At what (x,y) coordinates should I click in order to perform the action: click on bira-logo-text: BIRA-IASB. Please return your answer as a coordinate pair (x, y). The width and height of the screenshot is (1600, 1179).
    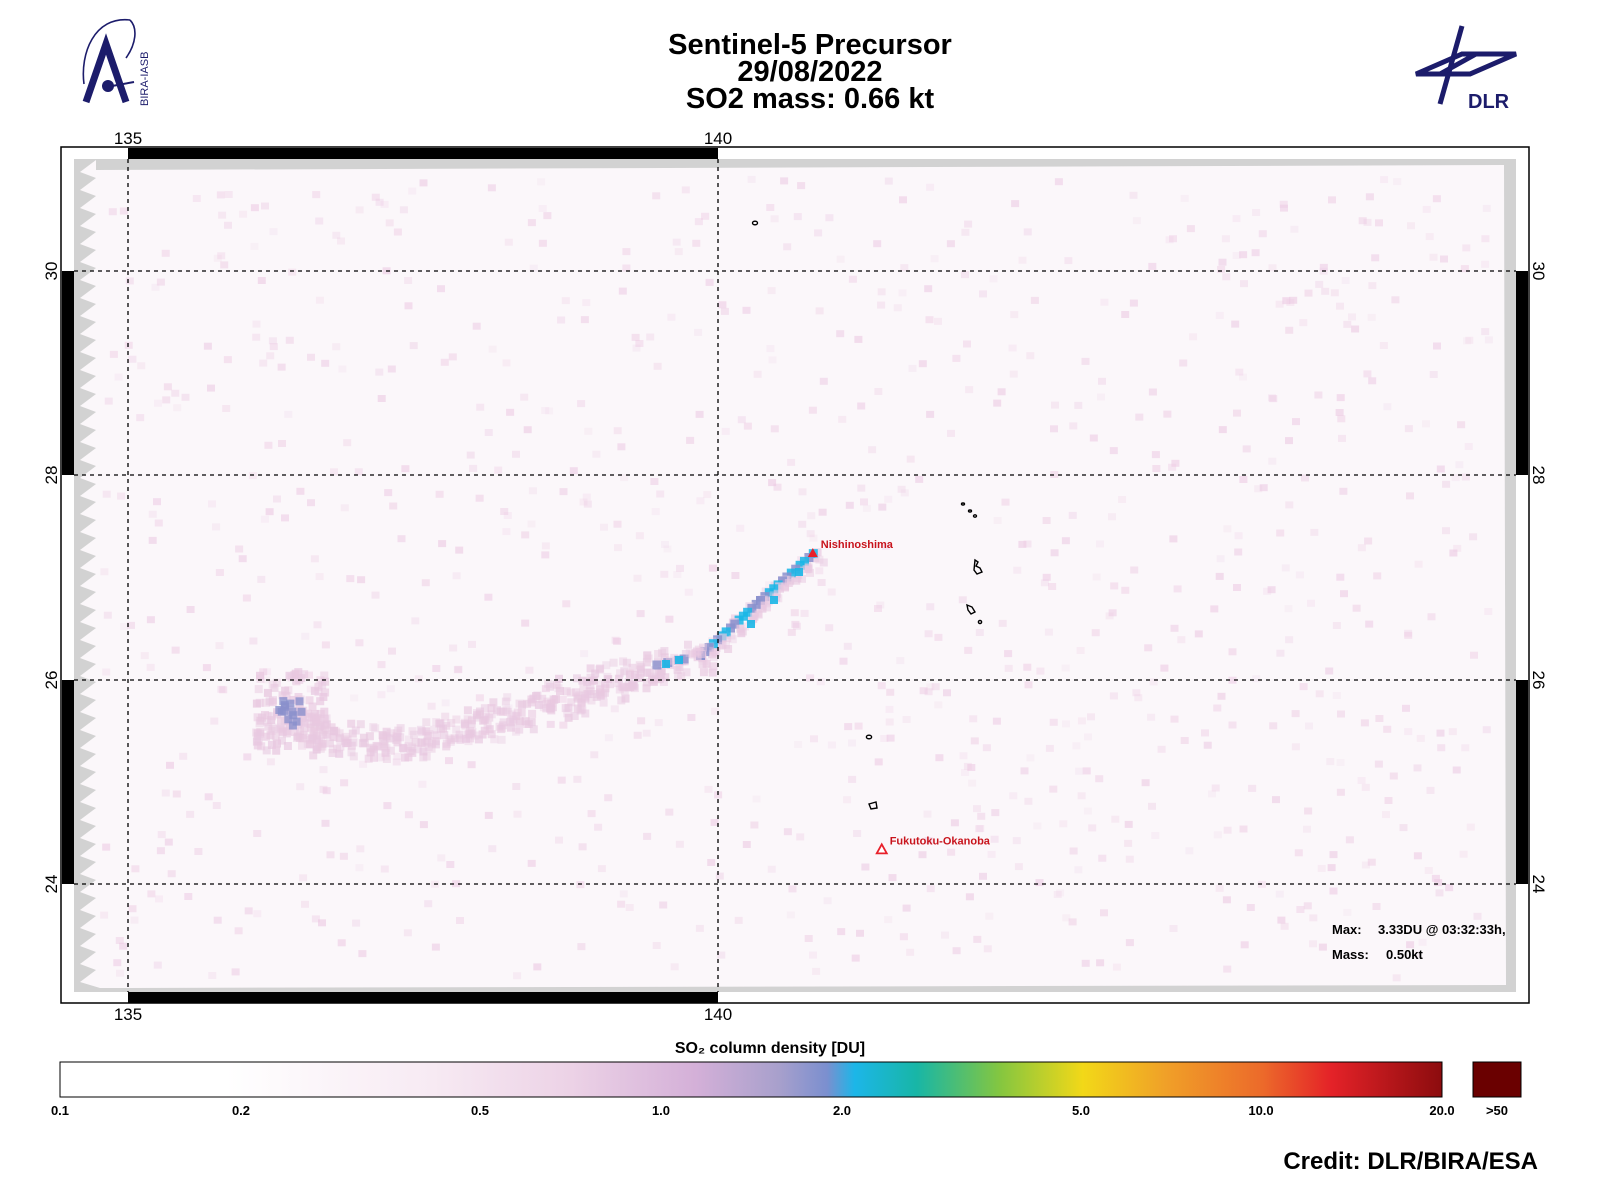
    Looking at the image, I should click on (145, 79).